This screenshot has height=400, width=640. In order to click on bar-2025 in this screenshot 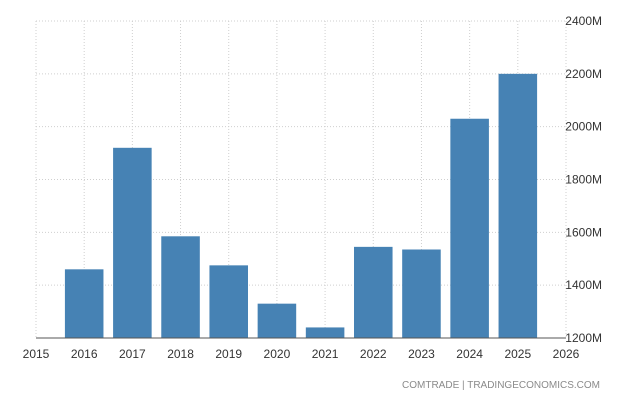, I will do `click(518, 205)`.